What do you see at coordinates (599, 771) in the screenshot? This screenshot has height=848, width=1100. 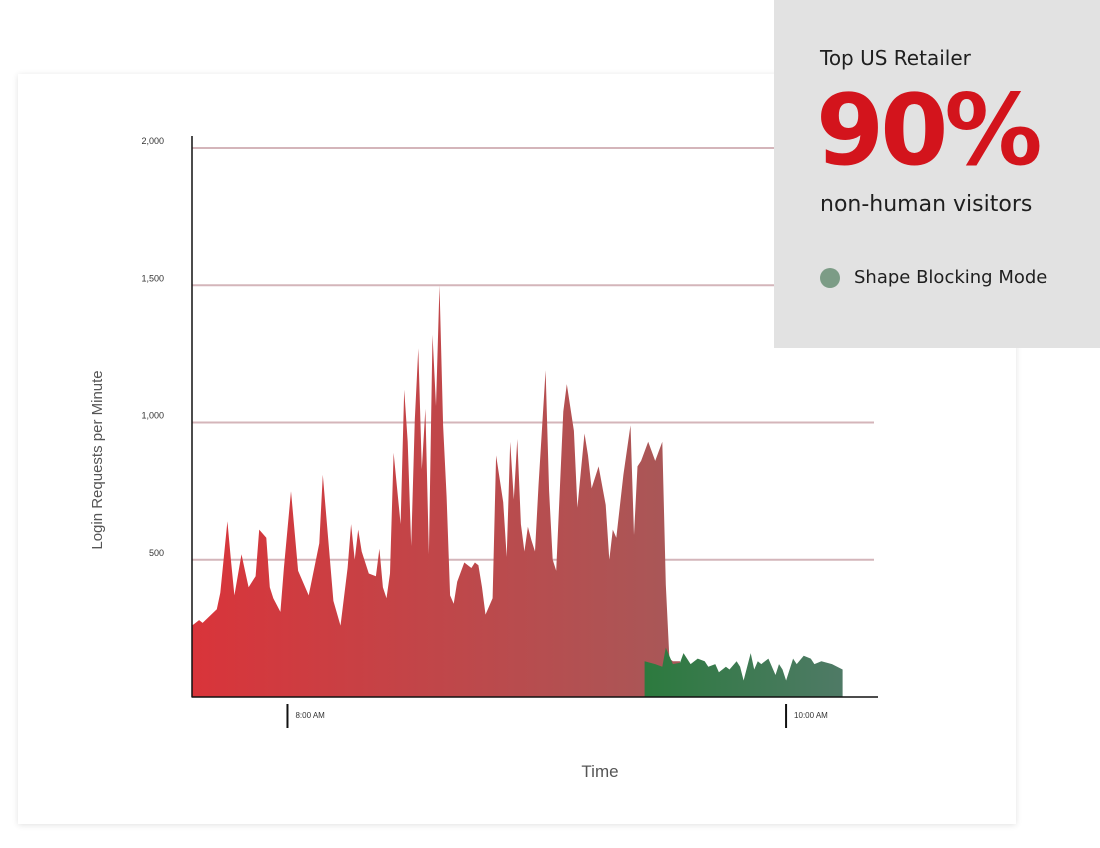 I see `x-axis-label: Time` at bounding box center [599, 771].